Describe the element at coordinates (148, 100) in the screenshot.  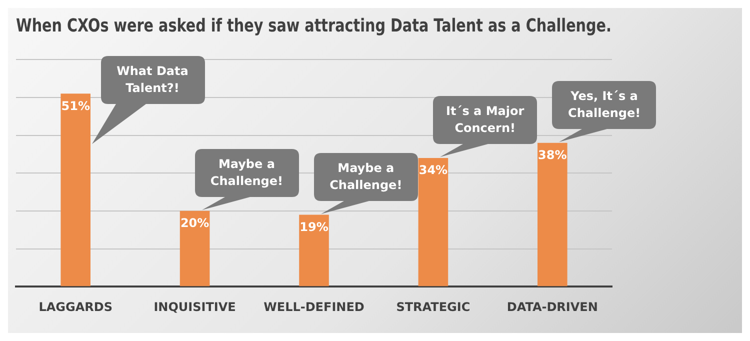
I see `speech-bubble: What Data Talent?!` at that location.